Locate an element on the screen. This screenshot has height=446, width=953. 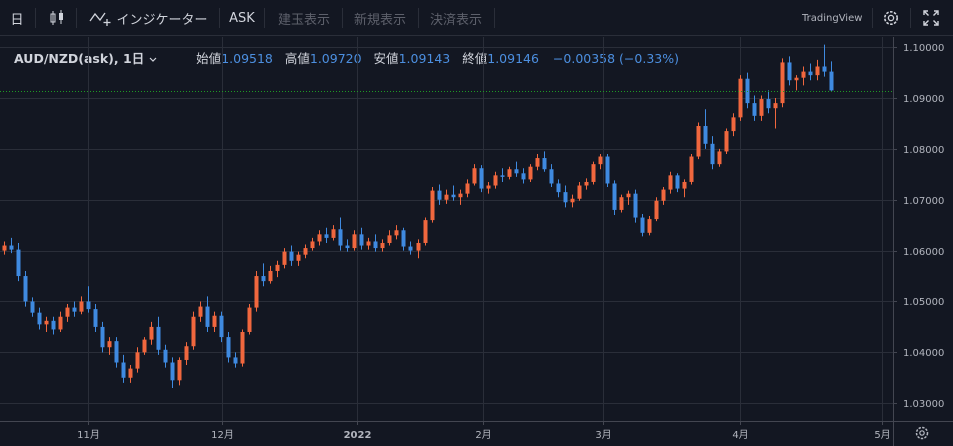
close-label: 終値 is located at coordinates (475, 58).